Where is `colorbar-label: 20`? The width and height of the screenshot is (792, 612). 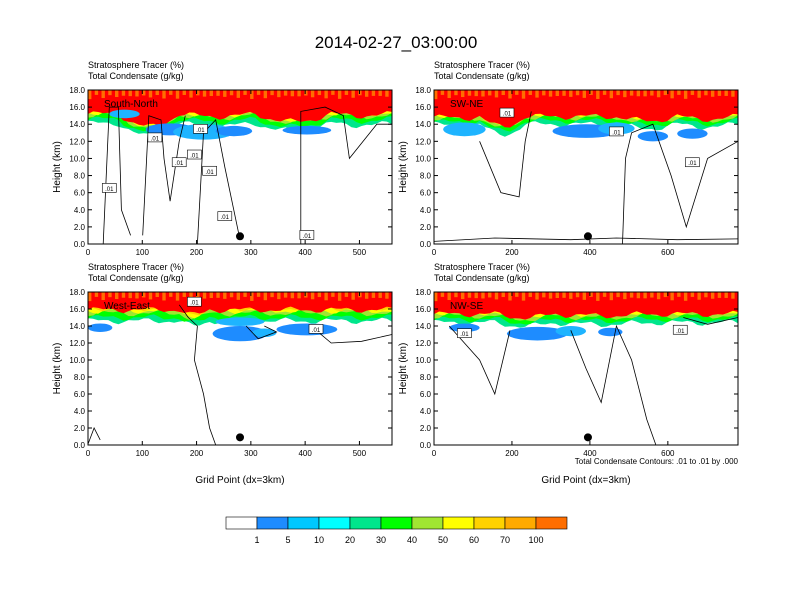
colorbar-label: 20 is located at coordinates (350, 540).